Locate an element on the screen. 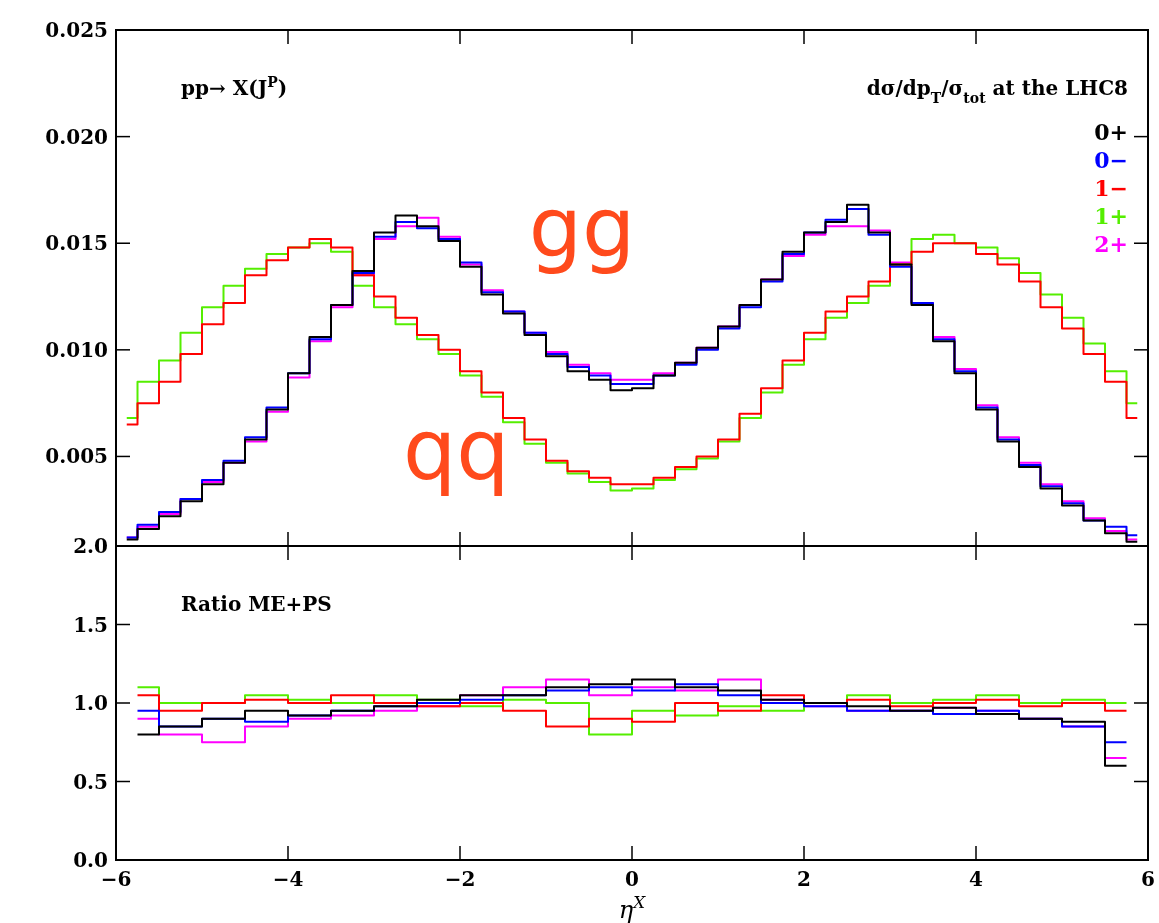 The image size is (1159, 923). x-axis-title: η$^{X}$ is located at coordinates (632, 907).